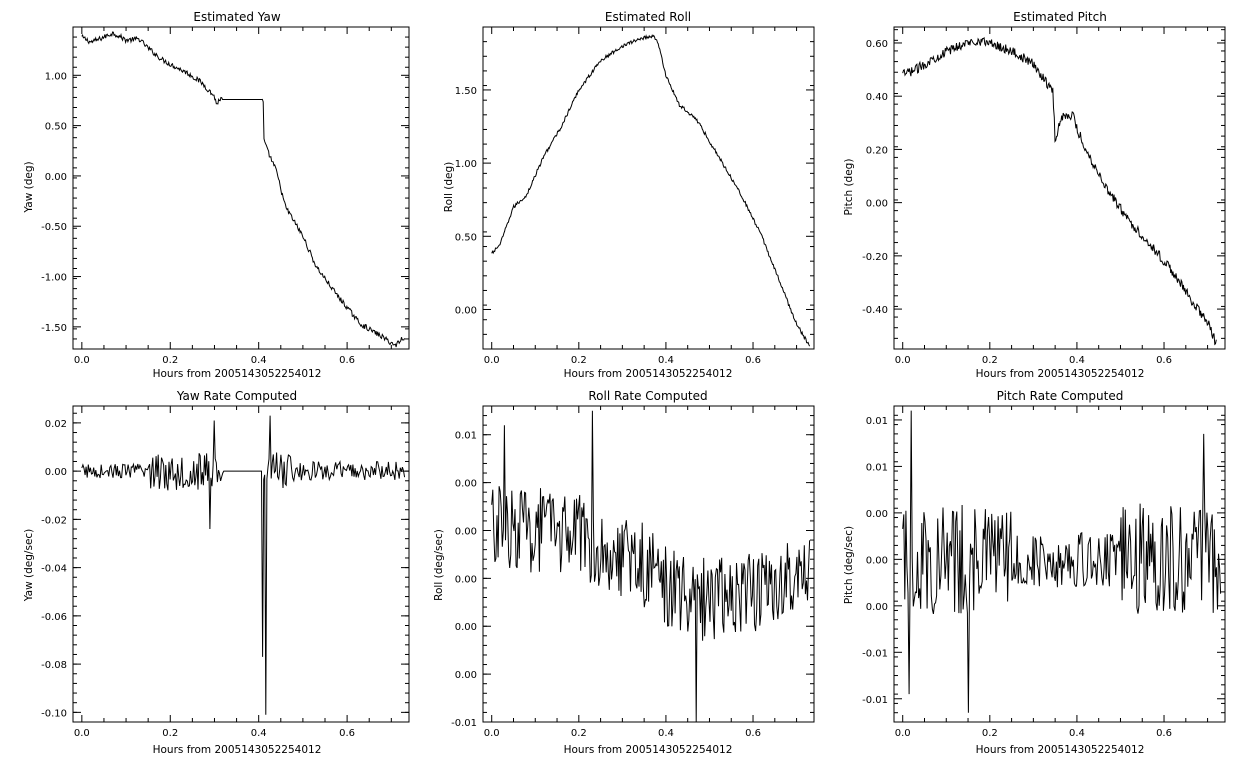 The image size is (1250, 775). What do you see at coordinates (1060, 374) in the screenshot?
I see `panel-pitch-xlabel: Hours from 2005143052254012` at bounding box center [1060, 374].